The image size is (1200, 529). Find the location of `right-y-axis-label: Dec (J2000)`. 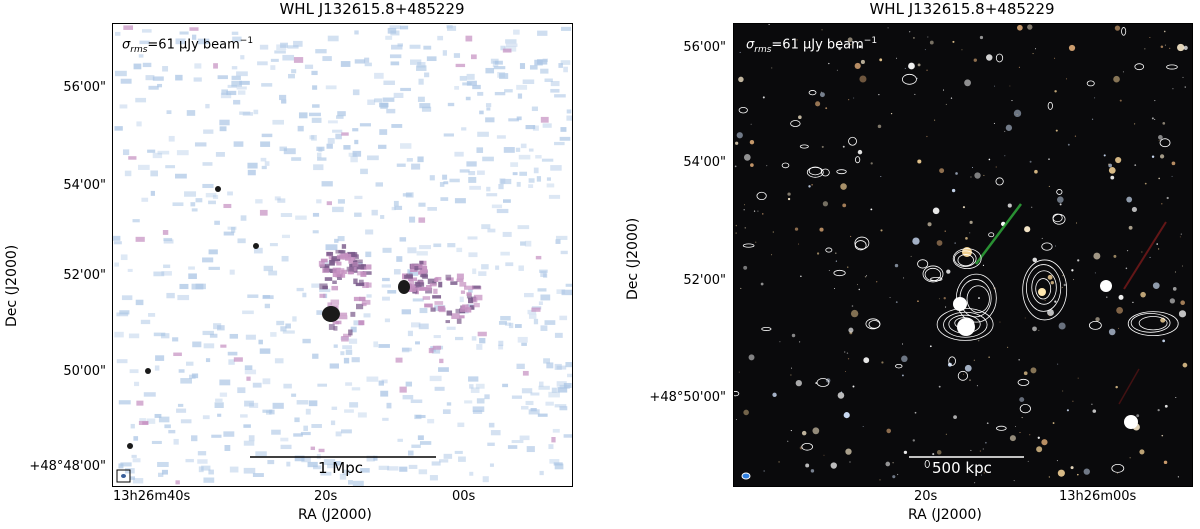

right-y-axis-label: Dec (J2000) is located at coordinates (633, 258).